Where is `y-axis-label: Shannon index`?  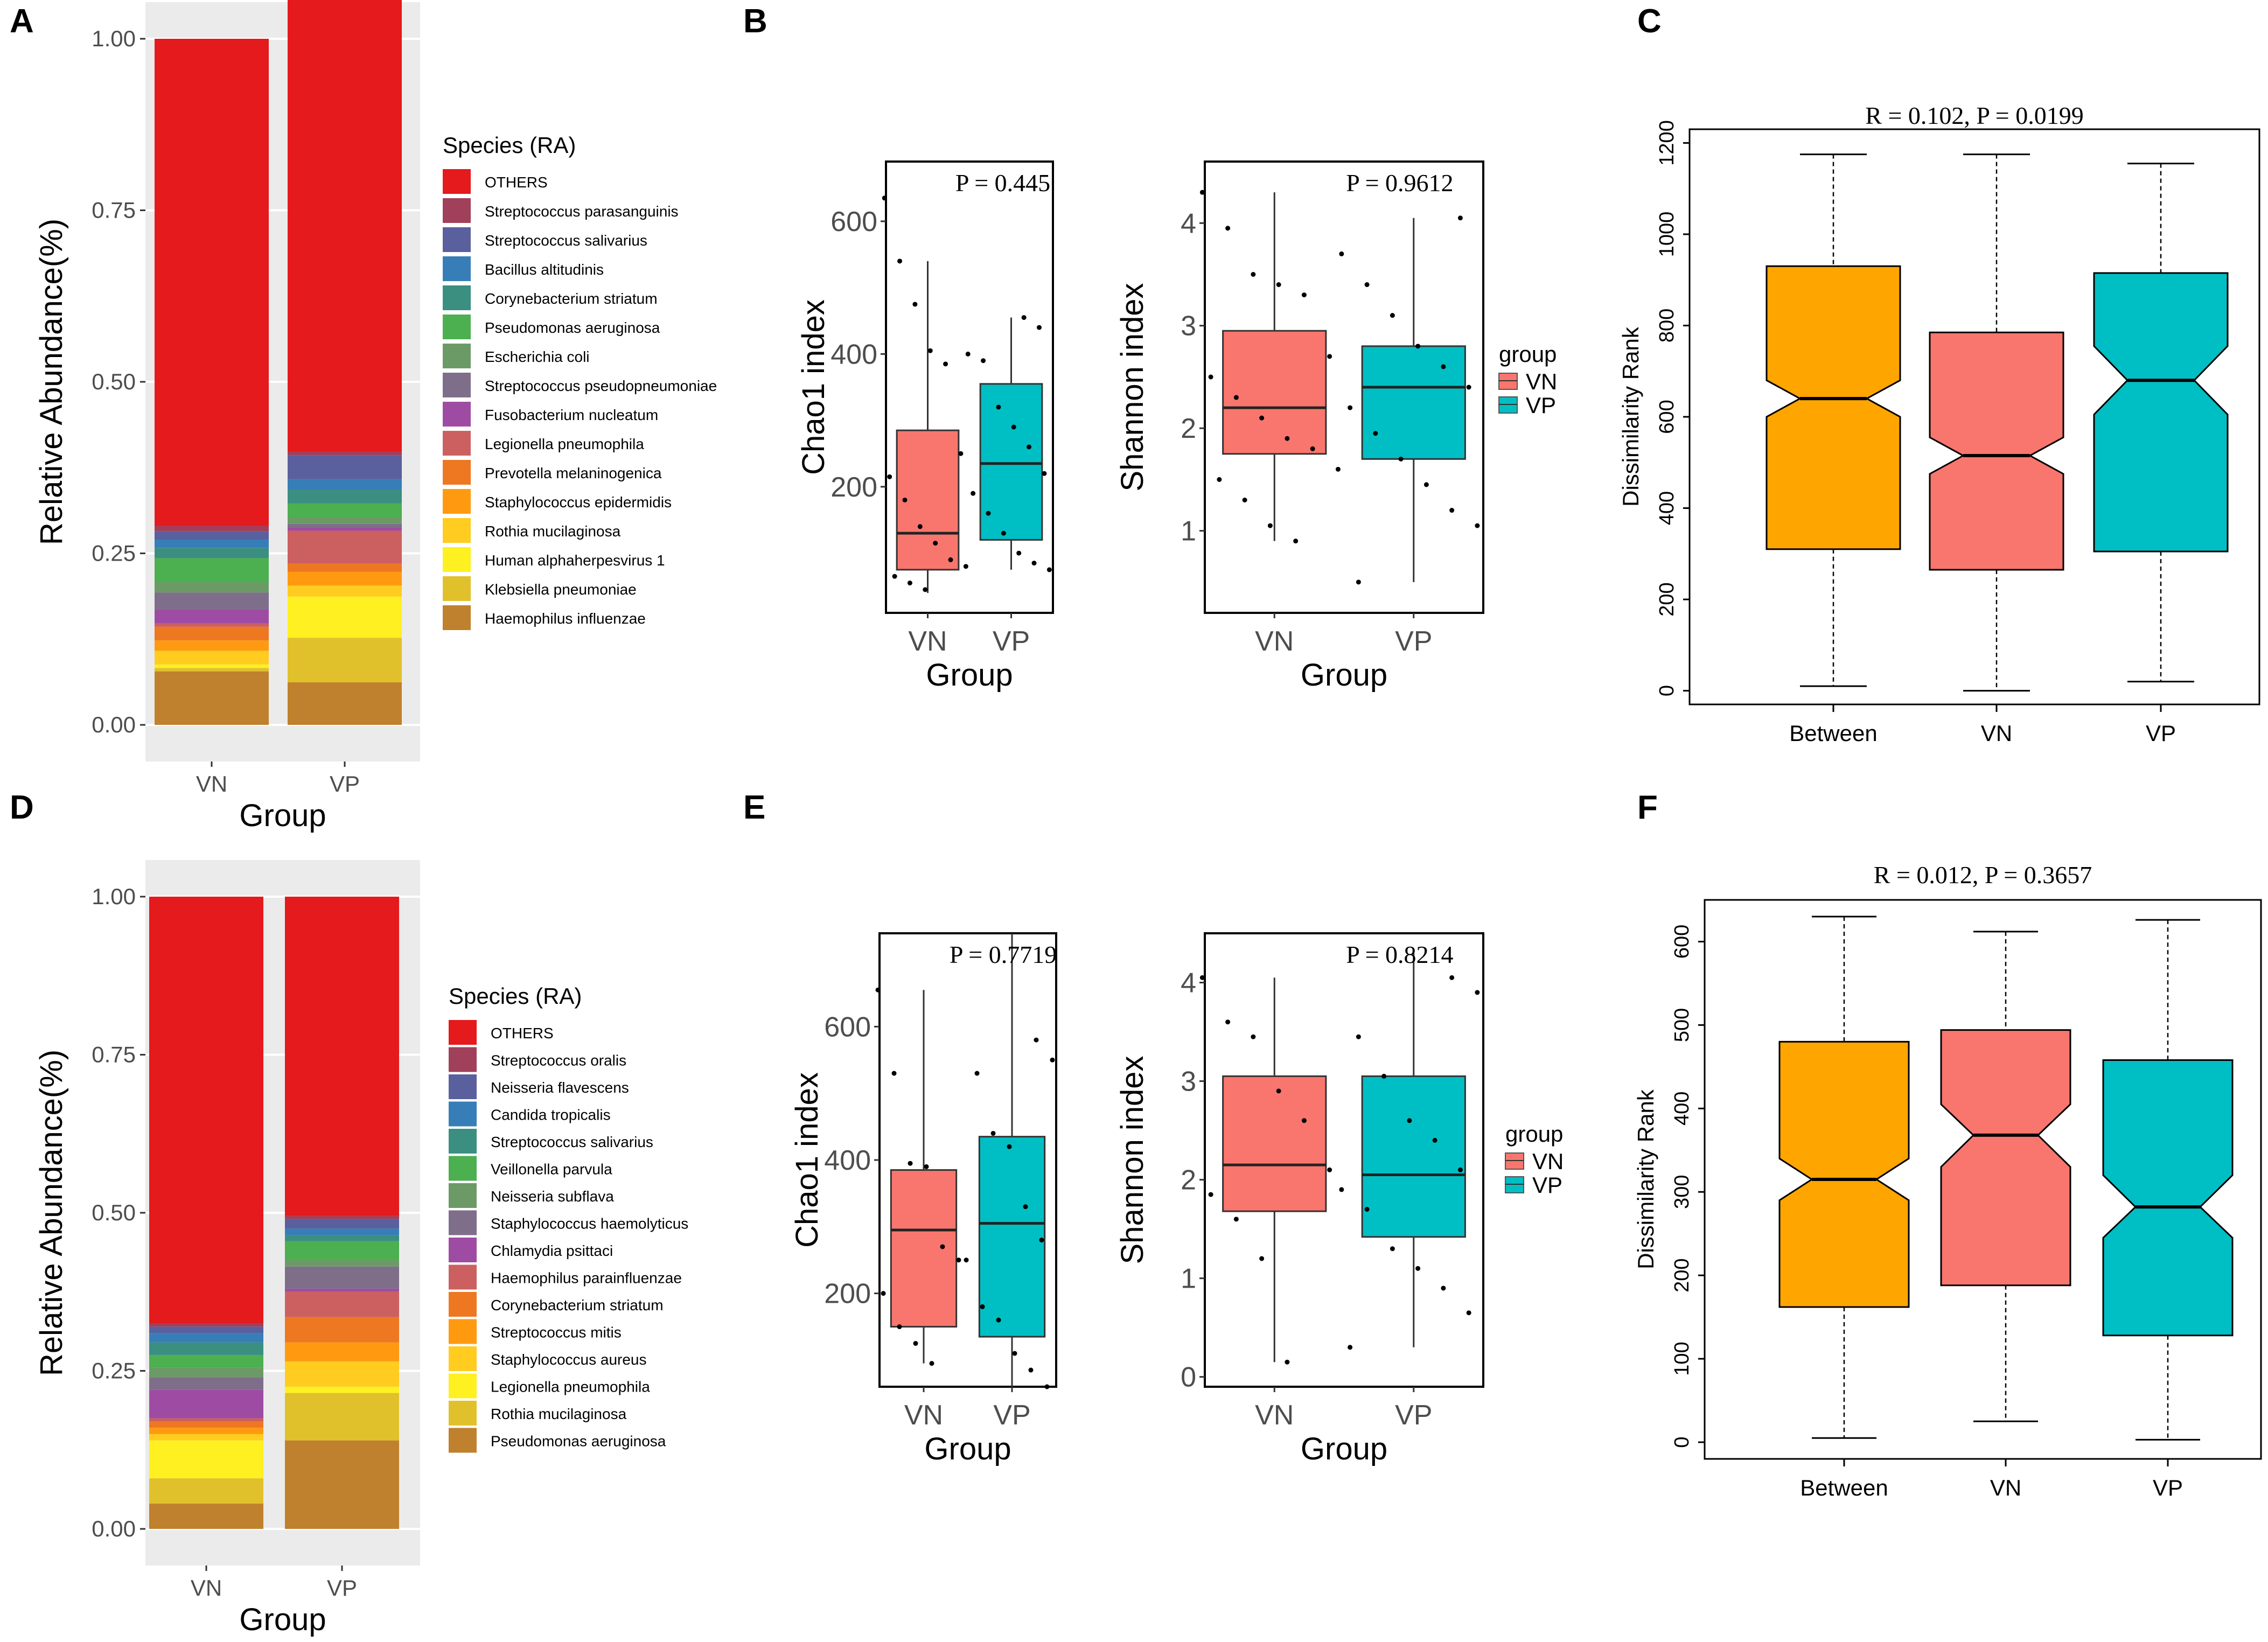
y-axis-label: Shannon index is located at coordinates (1132, 1160).